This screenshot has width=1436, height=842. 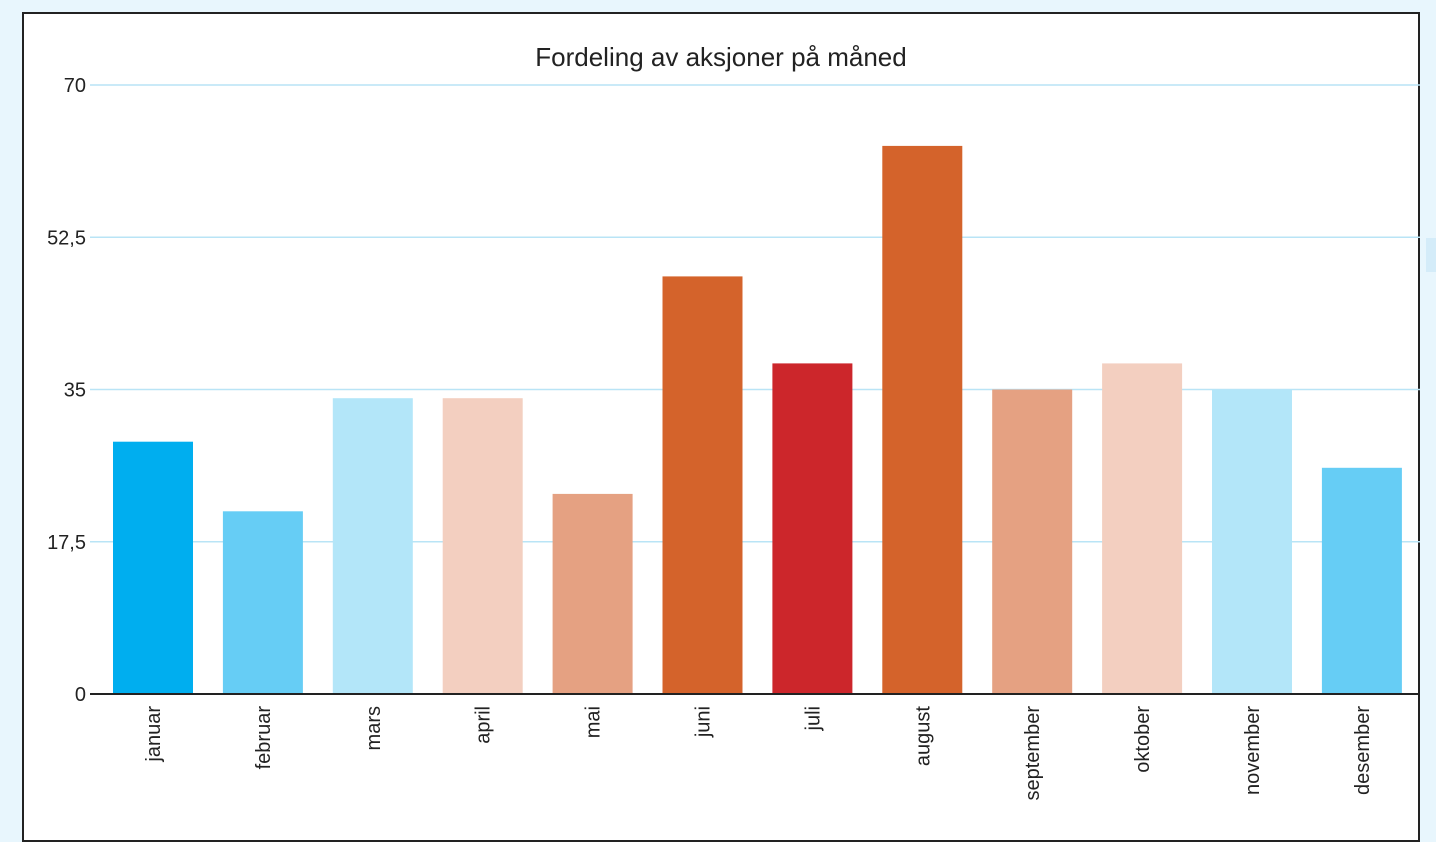 I want to click on x-tick-label-desember: desember, so click(x=1363, y=750).